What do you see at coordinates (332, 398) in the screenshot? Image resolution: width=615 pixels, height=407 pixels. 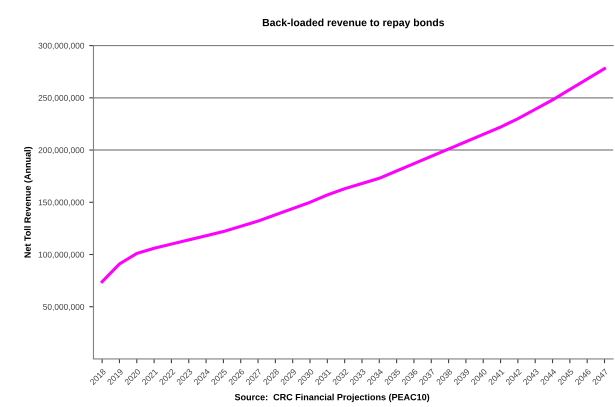 I see `source-note: Source: CRC Financial Projections (PEAC10)` at bounding box center [332, 398].